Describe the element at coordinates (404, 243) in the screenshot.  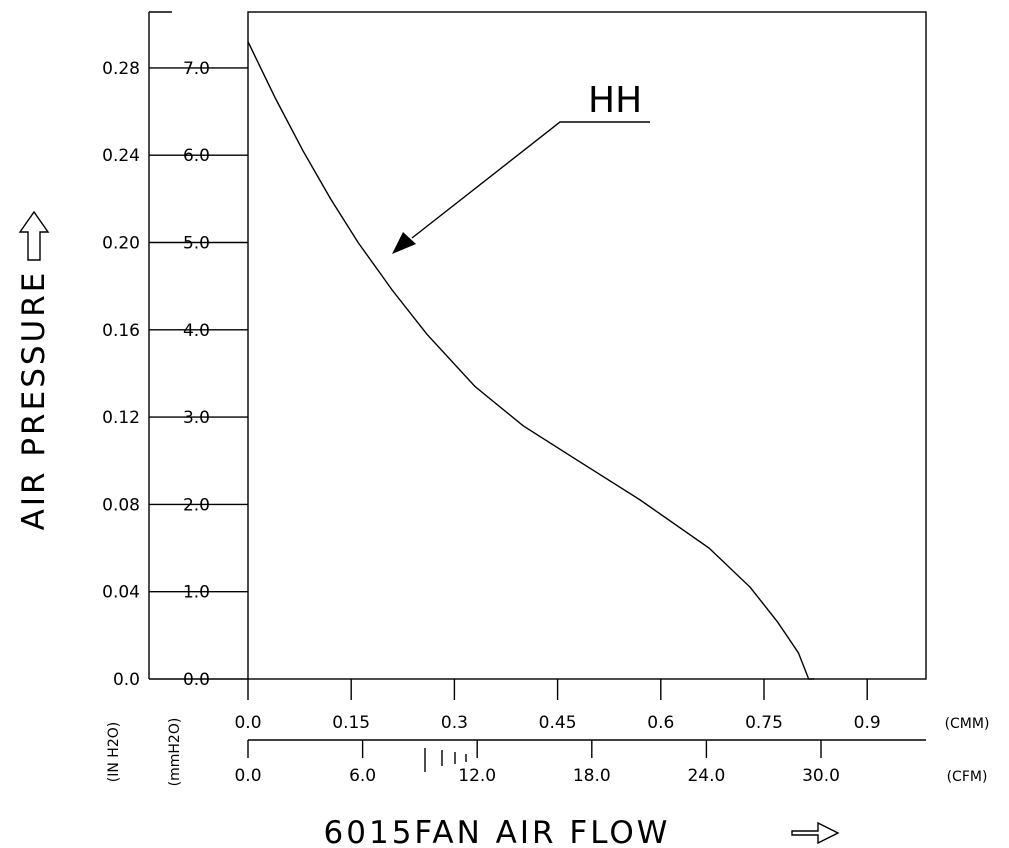
I see `annotation-arrowhead` at that location.